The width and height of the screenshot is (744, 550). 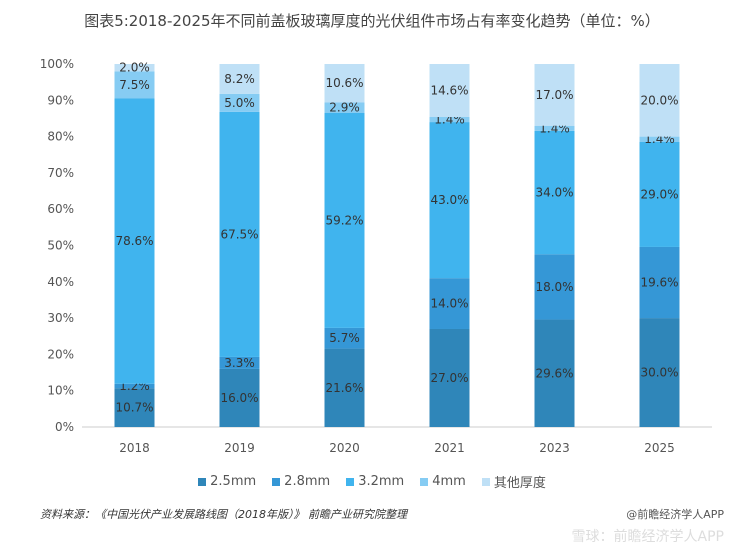 I want to click on data-label: 14.6%, so click(x=449, y=90).